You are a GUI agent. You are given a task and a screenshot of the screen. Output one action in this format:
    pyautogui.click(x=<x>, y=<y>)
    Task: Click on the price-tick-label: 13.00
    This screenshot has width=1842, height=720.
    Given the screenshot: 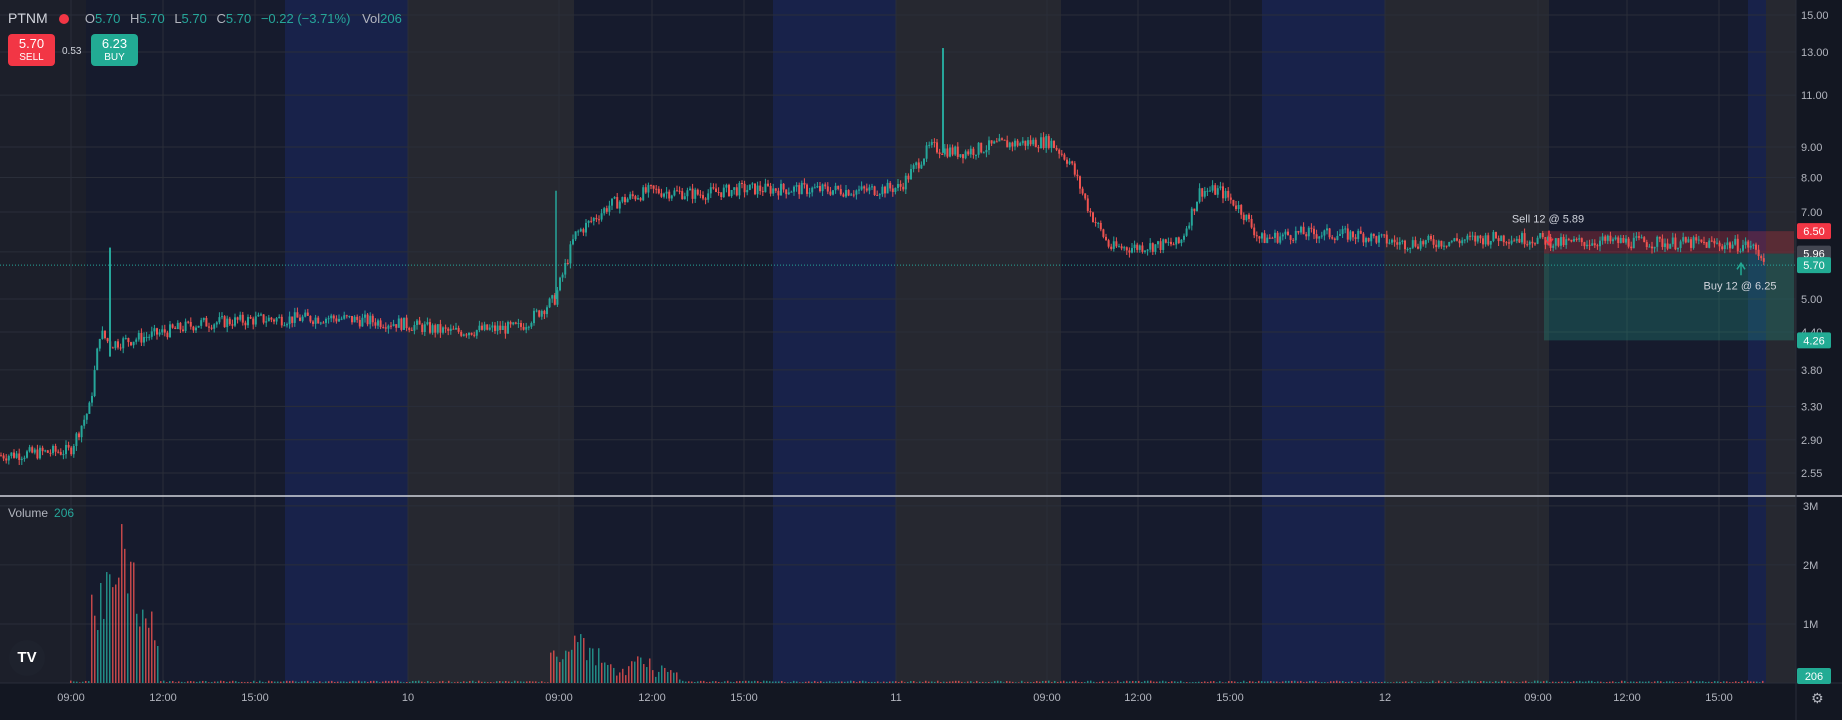 What is the action you would take?
    pyautogui.click(x=1815, y=53)
    